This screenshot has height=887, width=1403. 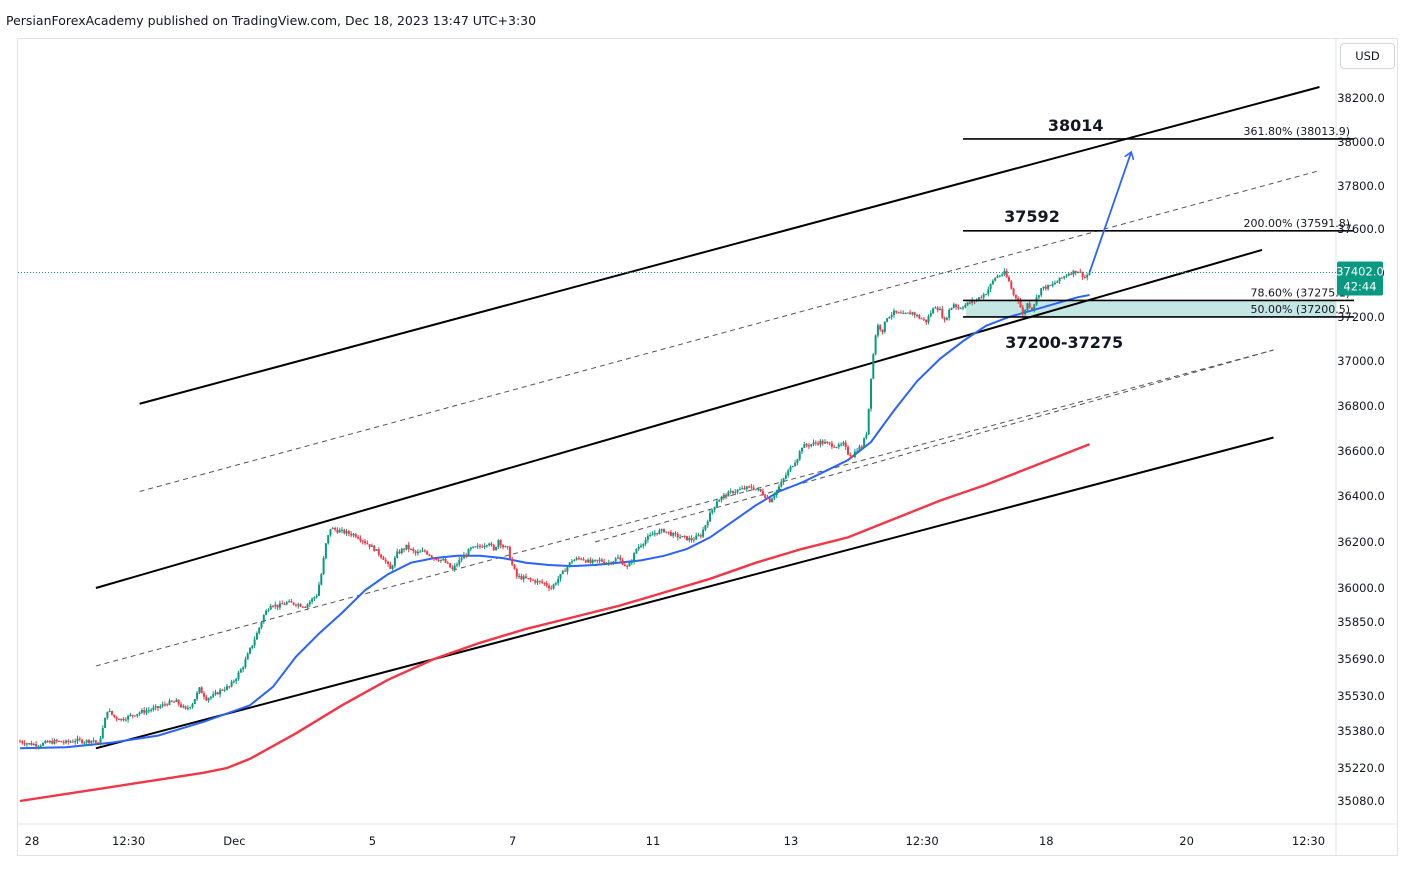 What do you see at coordinates (1367, 56) in the screenshot?
I see `currency-button: USD` at bounding box center [1367, 56].